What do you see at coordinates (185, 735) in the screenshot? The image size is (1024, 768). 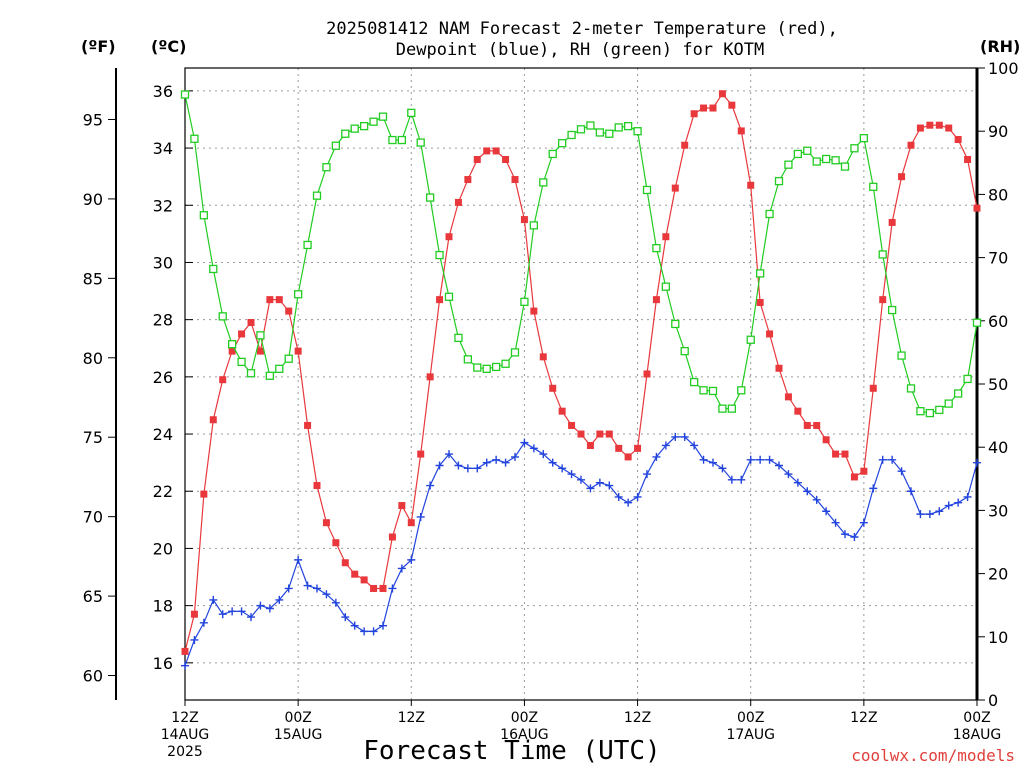 I see `x-tick-label: 14AUG` at bounding box center [185, 735].